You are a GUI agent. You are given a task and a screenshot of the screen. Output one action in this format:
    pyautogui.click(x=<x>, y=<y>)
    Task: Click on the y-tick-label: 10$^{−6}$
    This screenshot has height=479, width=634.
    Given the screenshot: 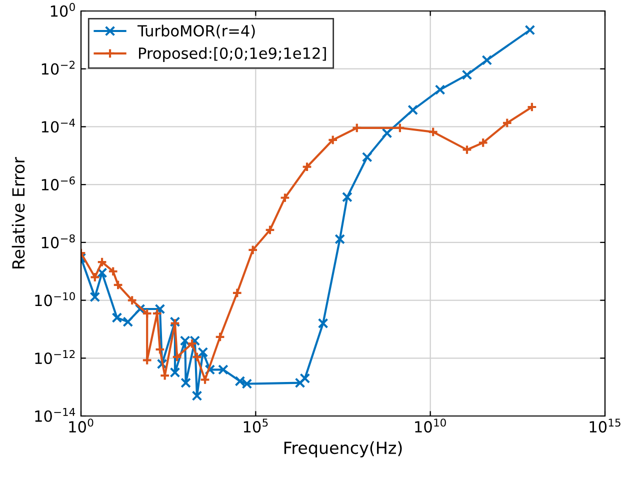 What is the action you would take?
    pyautogui.click(x=58, y=183)
    